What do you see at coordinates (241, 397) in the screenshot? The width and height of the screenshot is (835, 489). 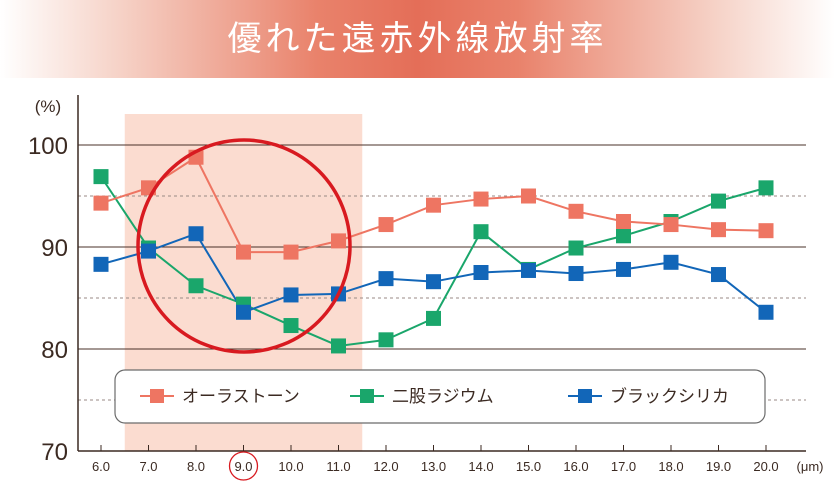 I see `legend-label-0: オーラストーン` at bounding box center [241, 397].